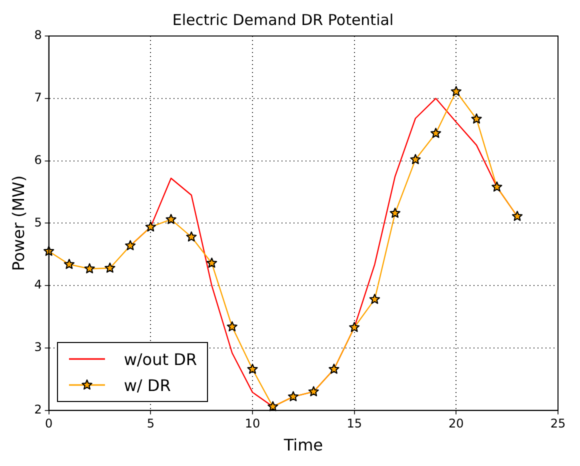 The height and width of the screenshot is (466, 580). I want to click on chart-title: Electric Demand DR Potential, so click(283, 19).